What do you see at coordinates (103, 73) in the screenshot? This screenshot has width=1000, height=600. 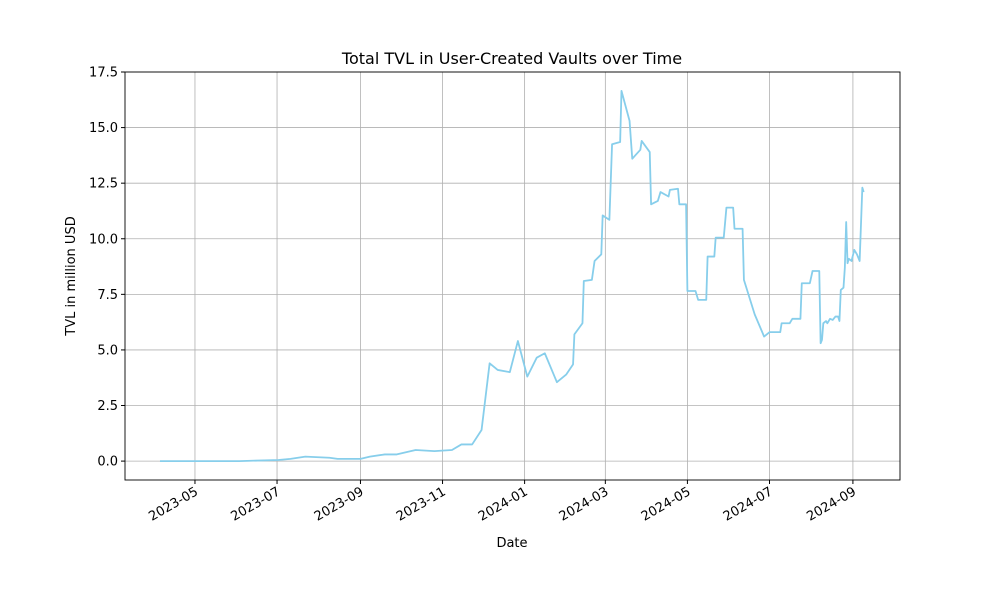 I see `y-tick-label: 17.5` at bounding box center [103, 73].